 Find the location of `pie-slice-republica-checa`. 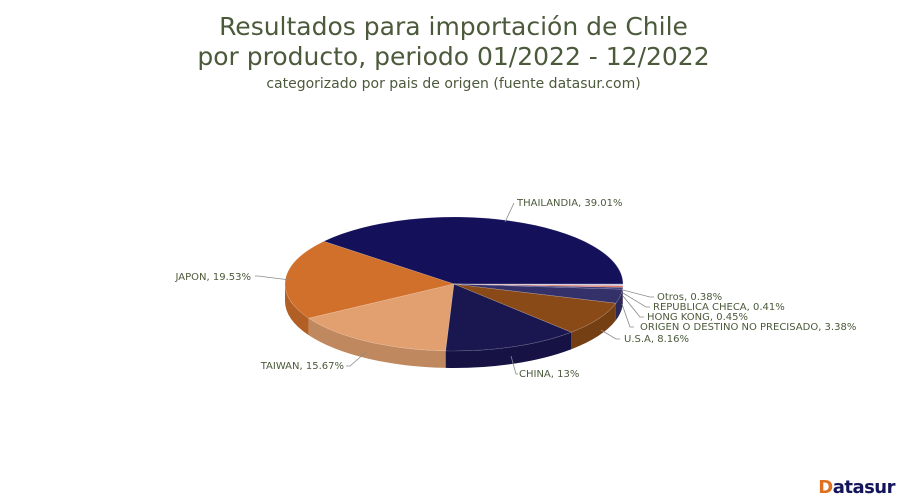

pie-slice-republica-checa is located at coordinates (538, 285).